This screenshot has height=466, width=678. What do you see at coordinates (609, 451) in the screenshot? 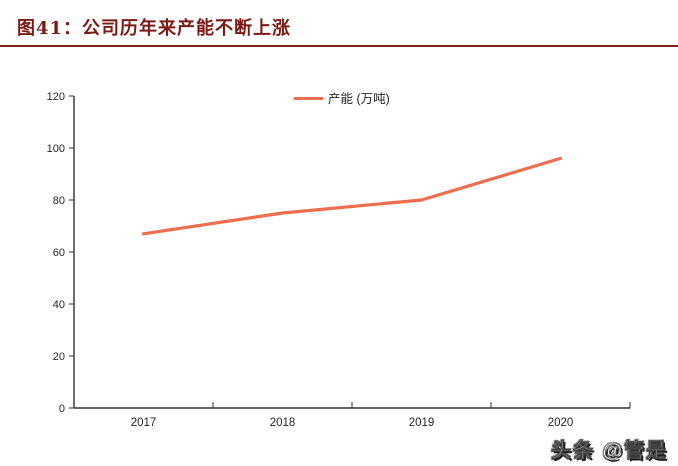
I see `watermark-badge: 头条 @管是` at bounding box center [609, 451].